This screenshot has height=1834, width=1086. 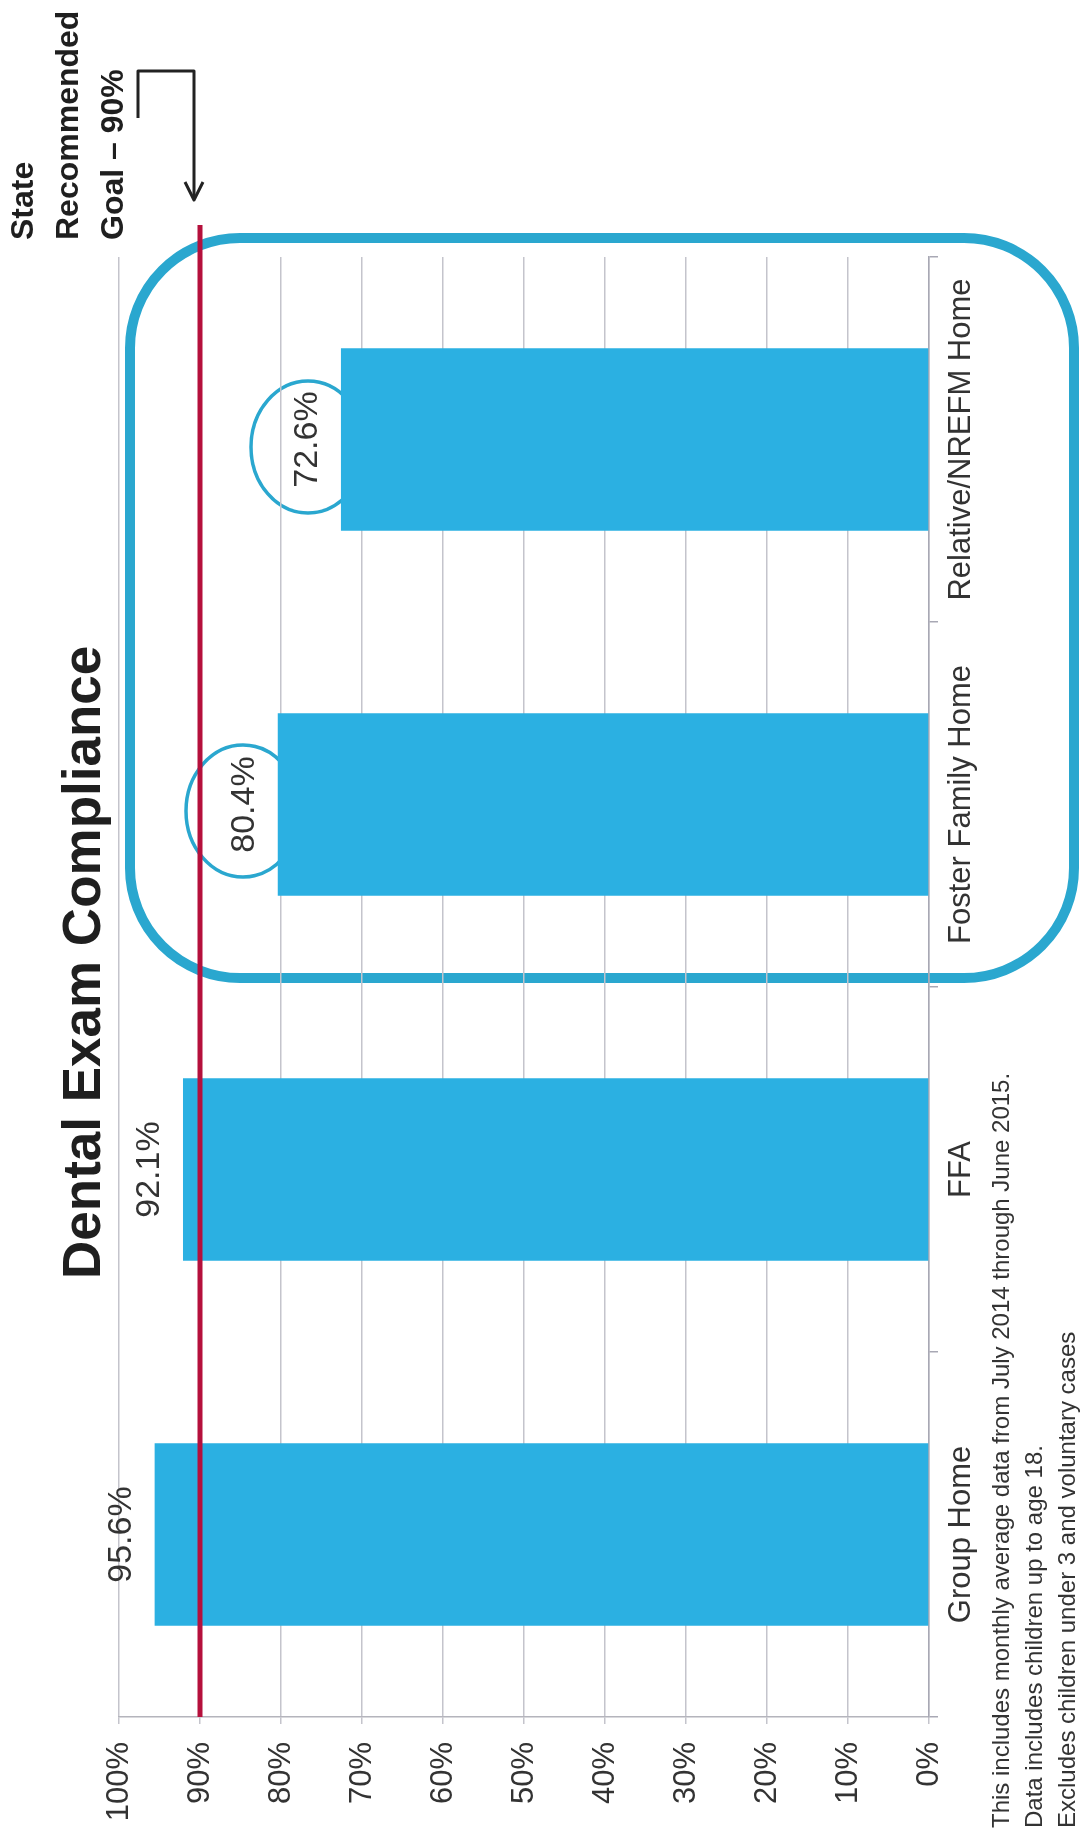 I want to click on x-tick-label: 60%, so click(x=441, y=1773).